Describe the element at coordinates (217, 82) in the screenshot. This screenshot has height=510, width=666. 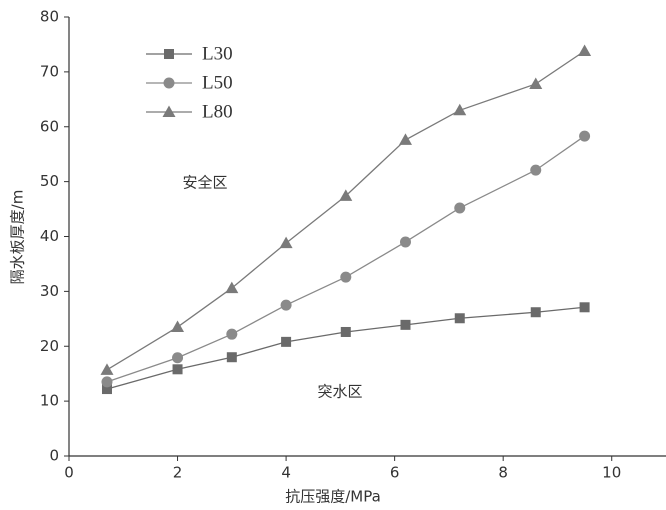
I see `legend-label: L50` at that location.